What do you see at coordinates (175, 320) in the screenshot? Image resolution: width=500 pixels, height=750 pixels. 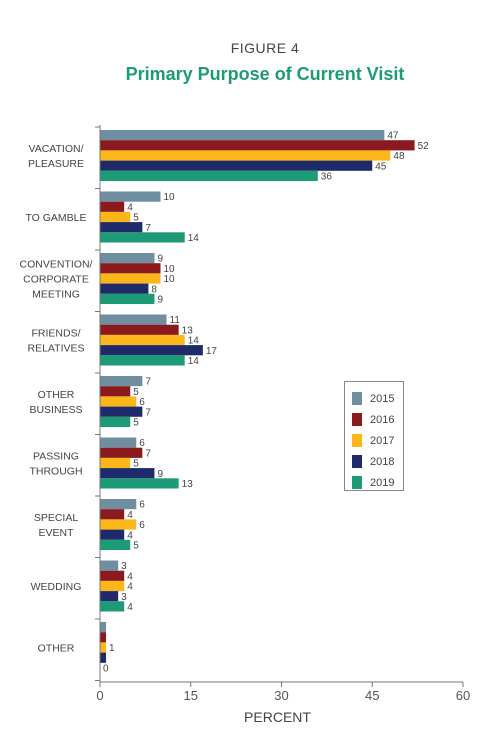 I see `data-label: 11` at bounding box center [175, 320].